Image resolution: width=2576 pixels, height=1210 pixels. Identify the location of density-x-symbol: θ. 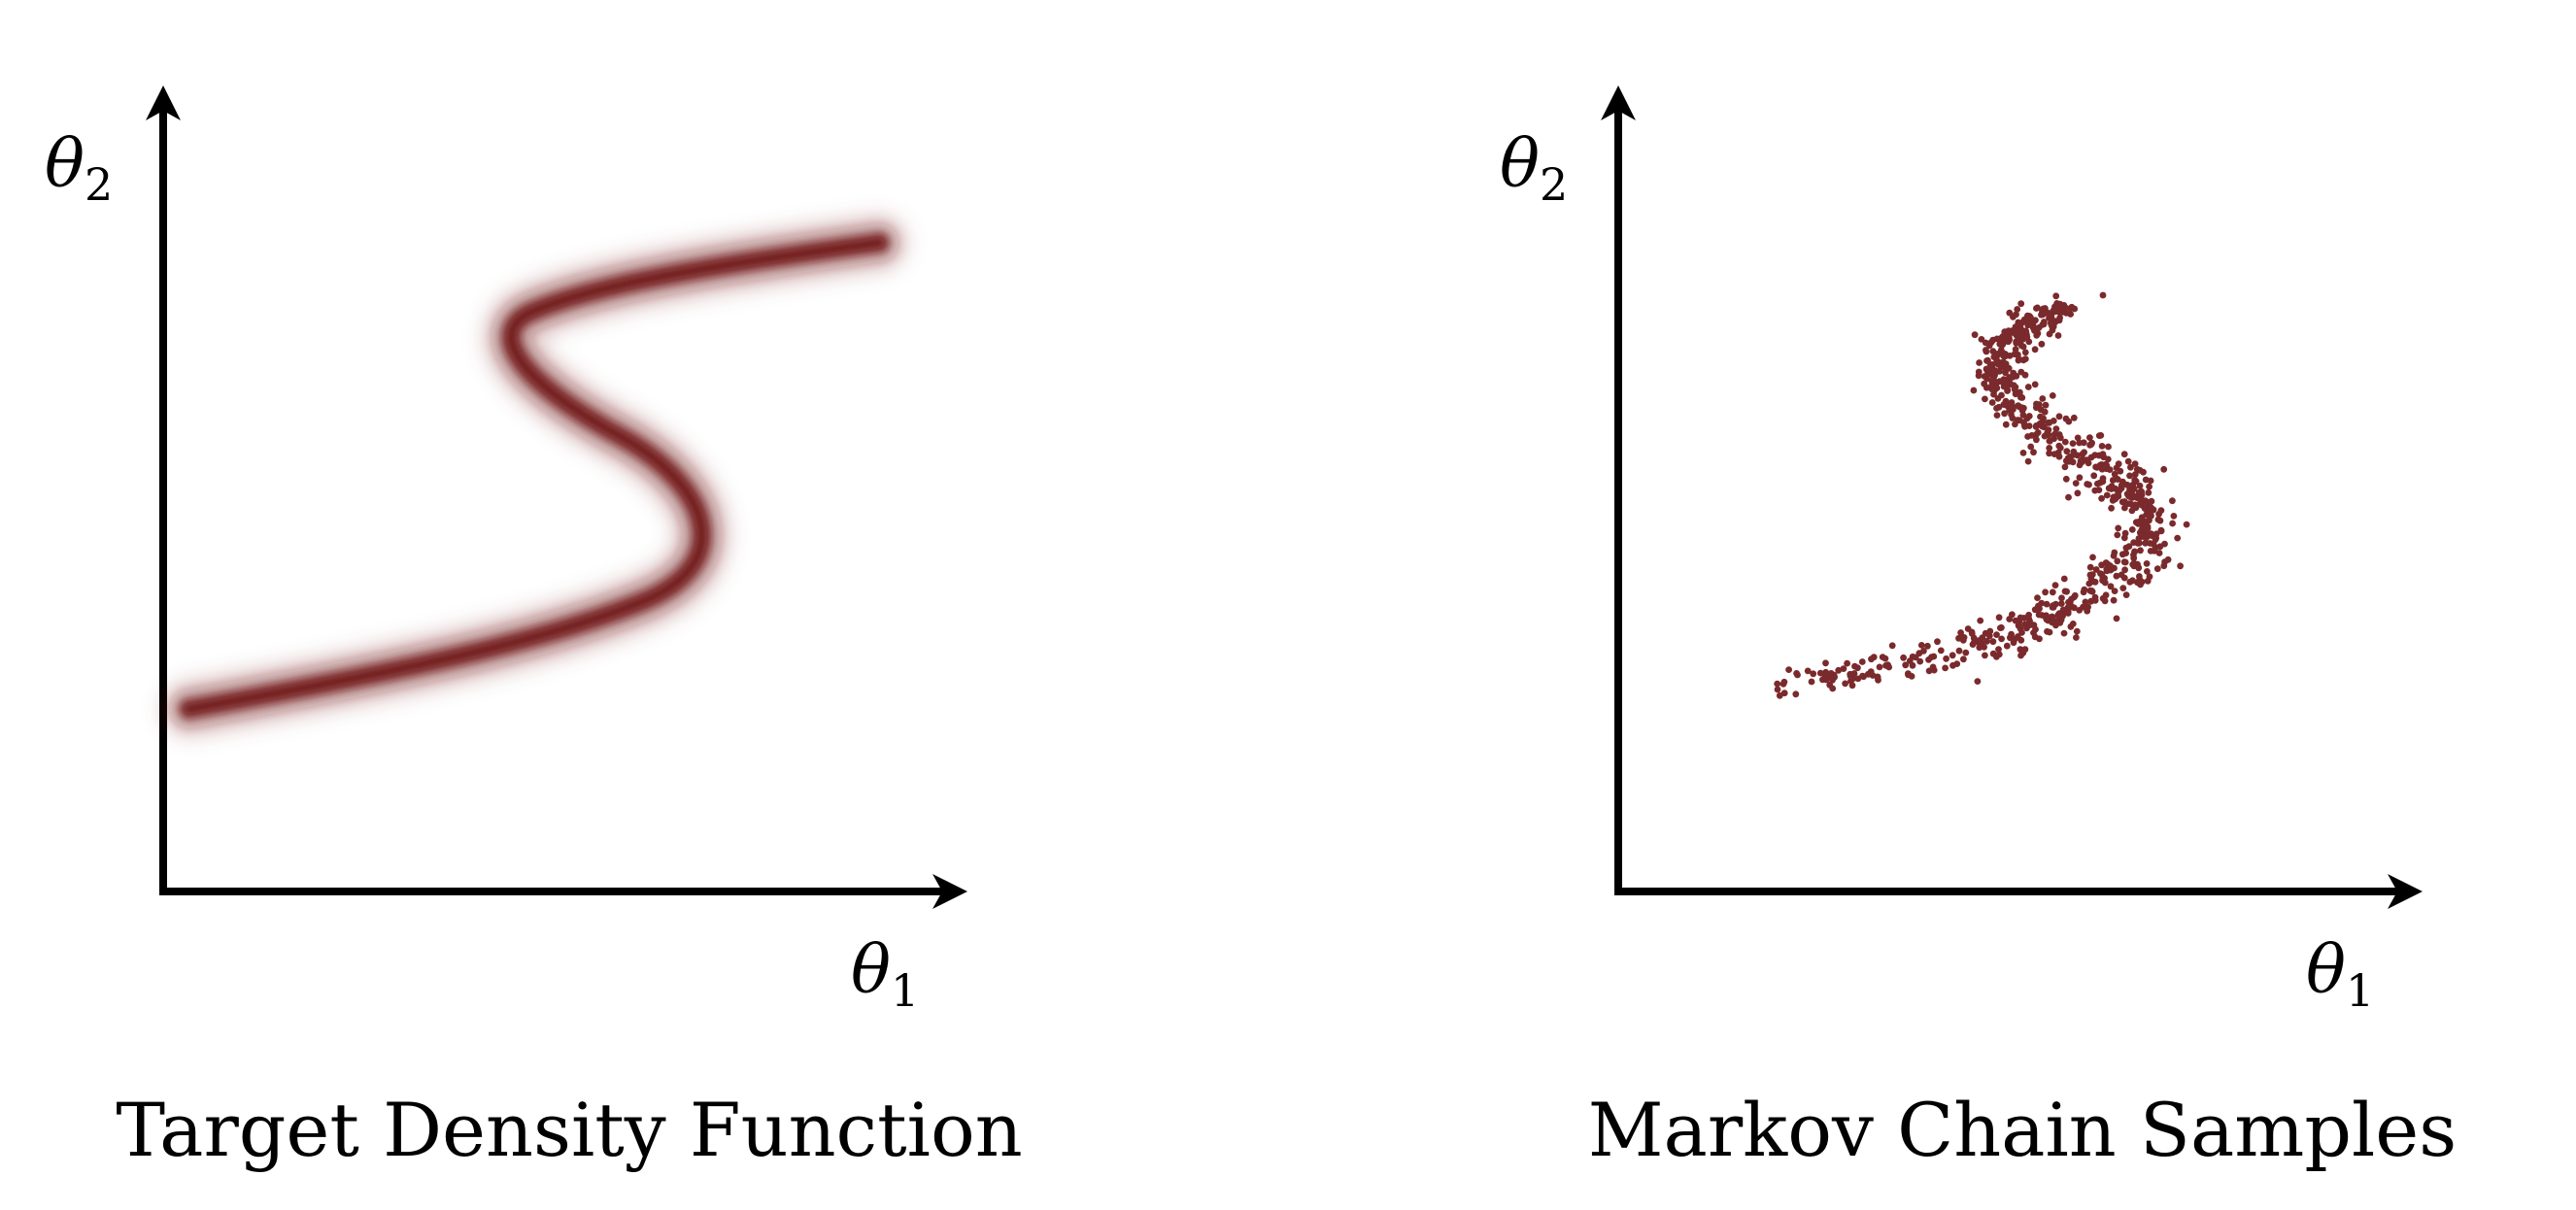
(871, 970).